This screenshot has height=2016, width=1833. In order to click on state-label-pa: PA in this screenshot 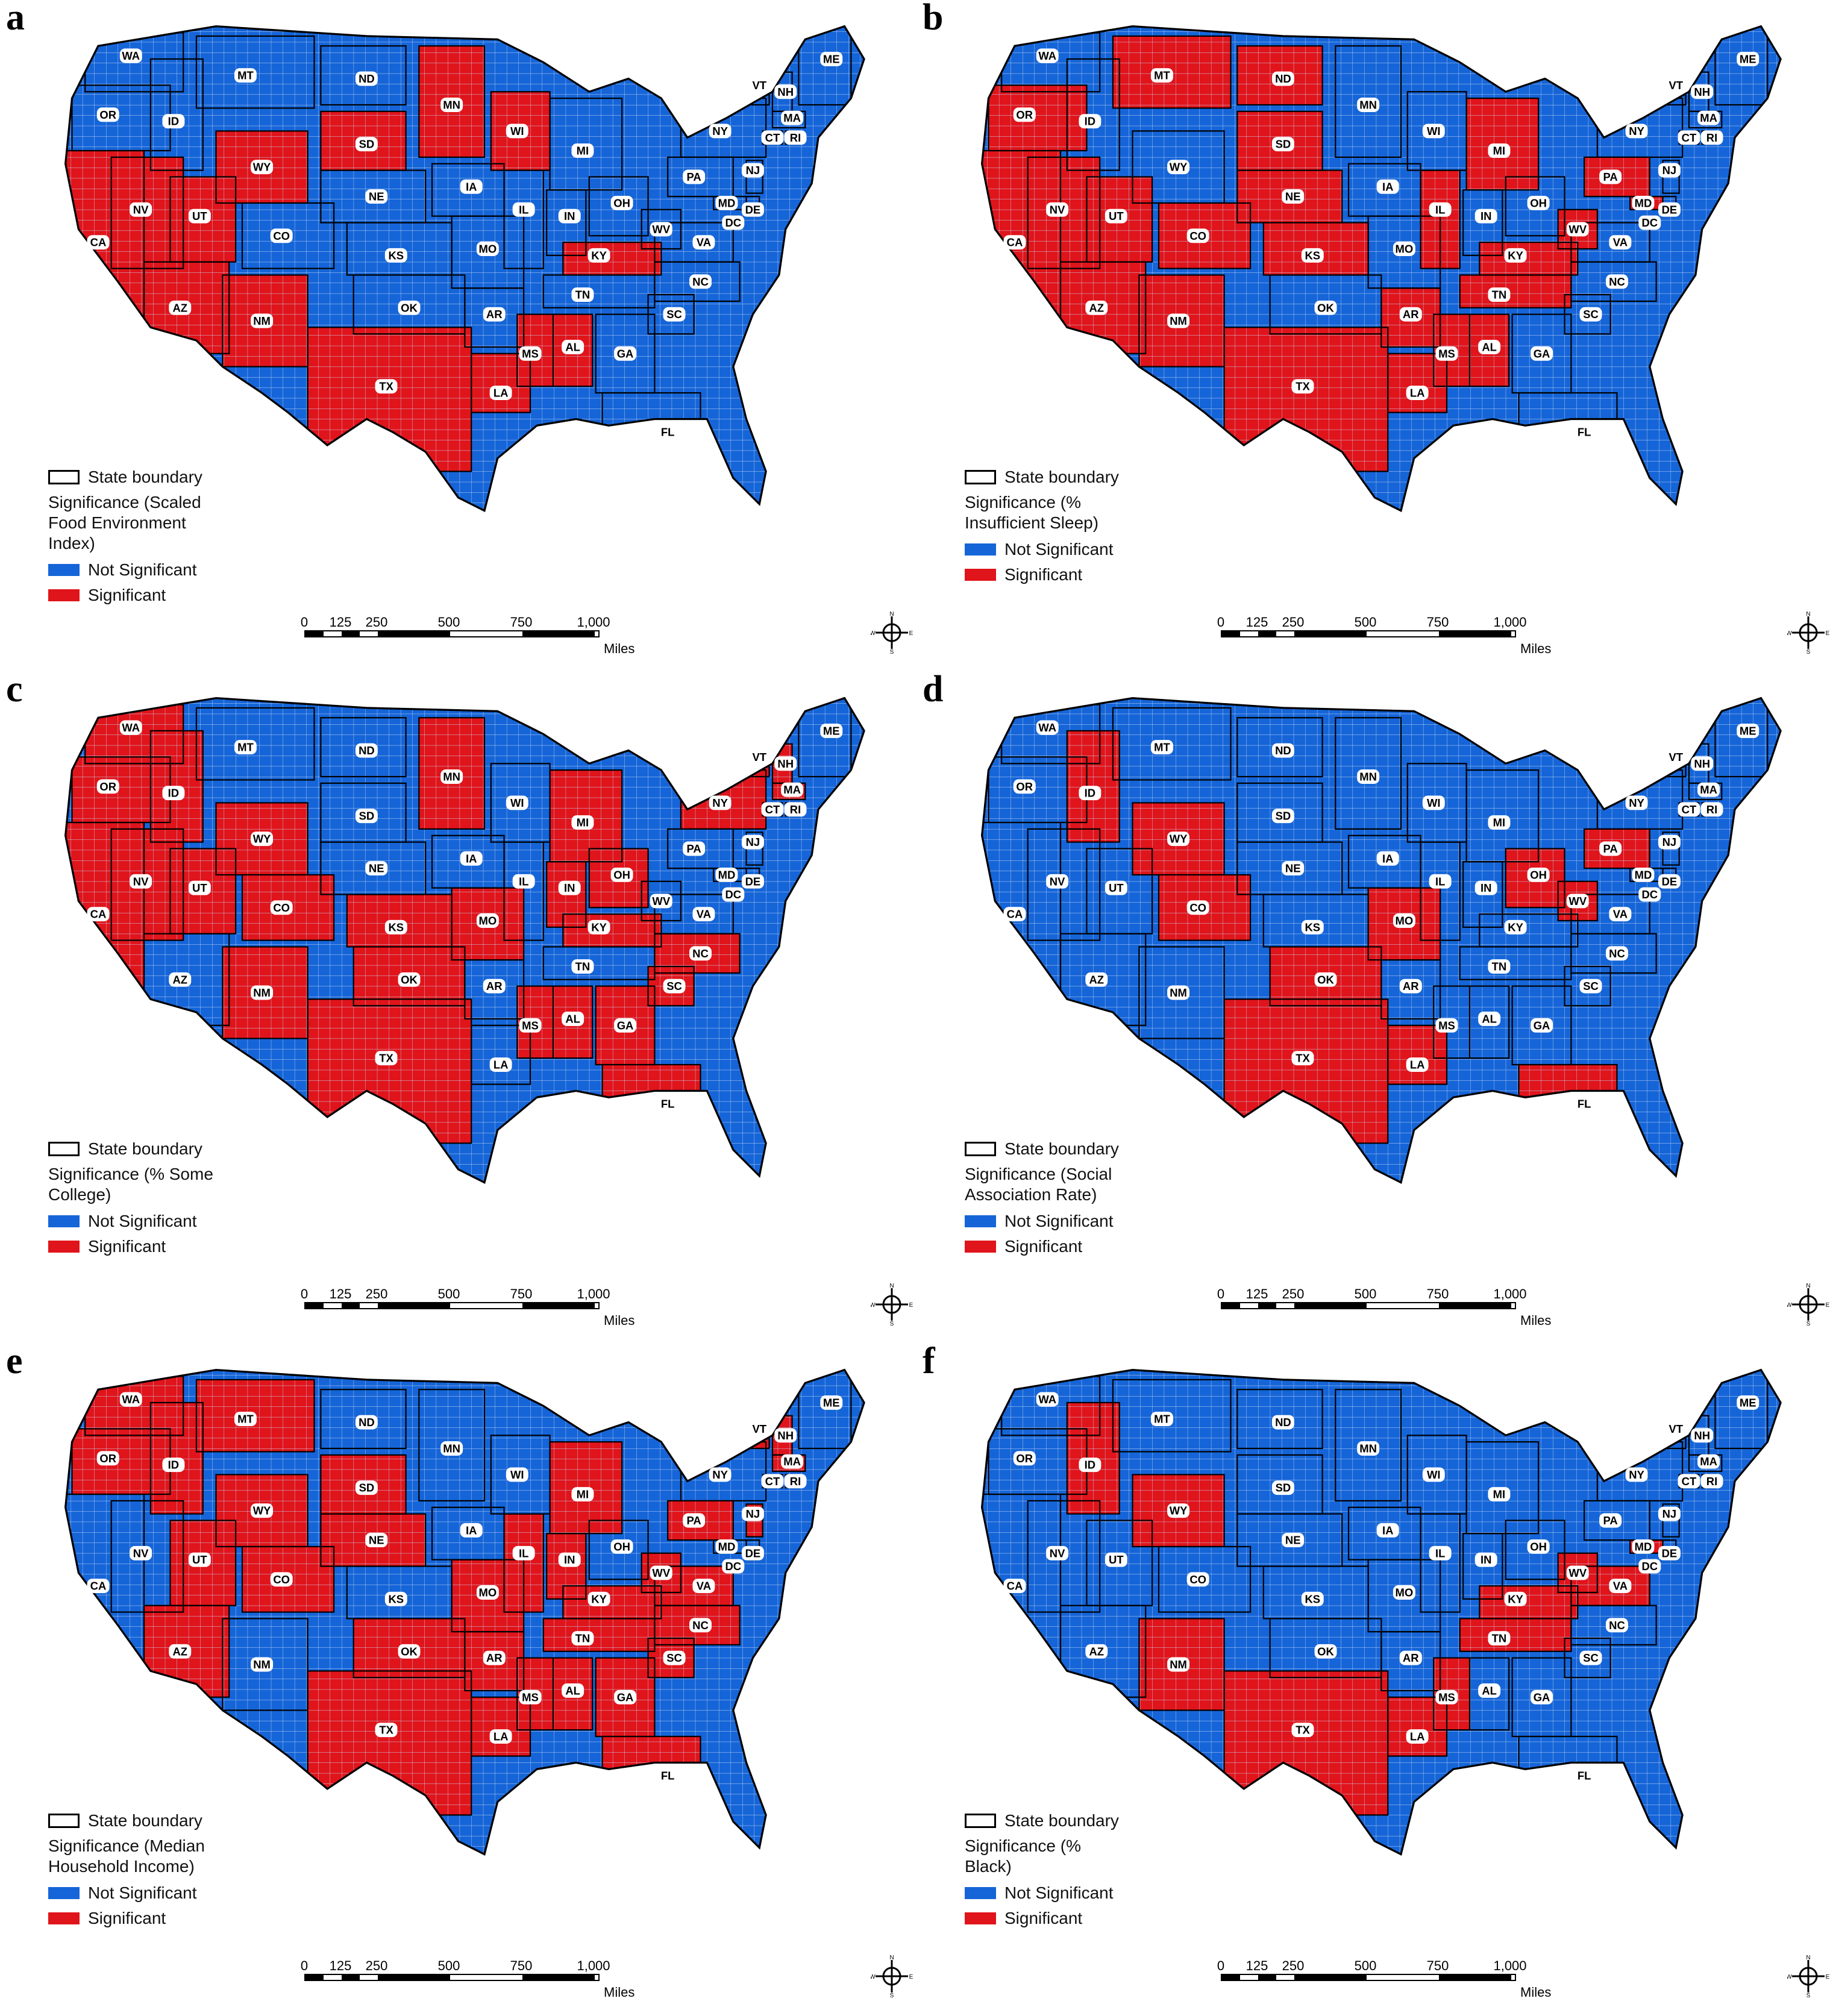, I will do `click(693, 1521)`.